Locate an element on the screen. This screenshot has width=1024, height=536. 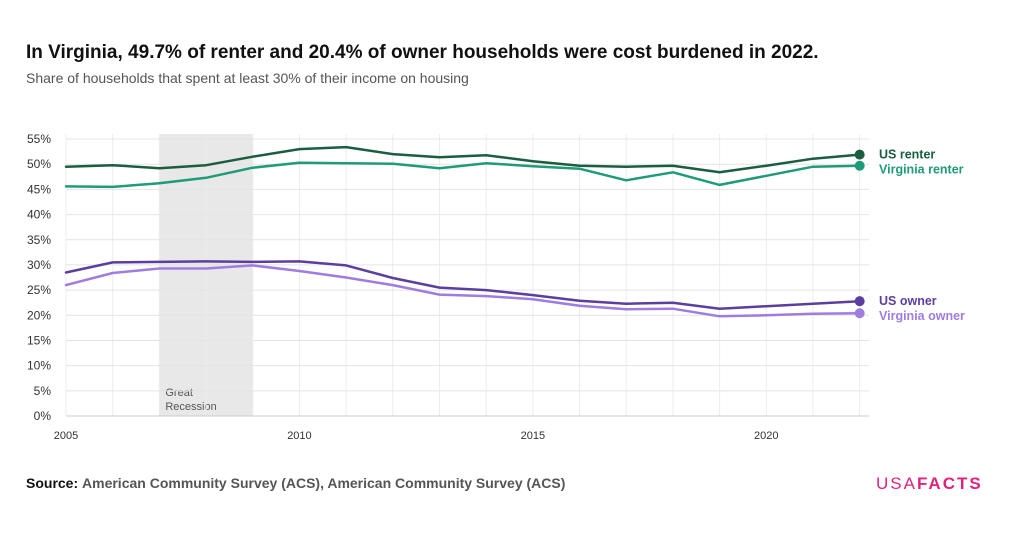
y-tick-label: 20% is located at coordinates (39, 315).